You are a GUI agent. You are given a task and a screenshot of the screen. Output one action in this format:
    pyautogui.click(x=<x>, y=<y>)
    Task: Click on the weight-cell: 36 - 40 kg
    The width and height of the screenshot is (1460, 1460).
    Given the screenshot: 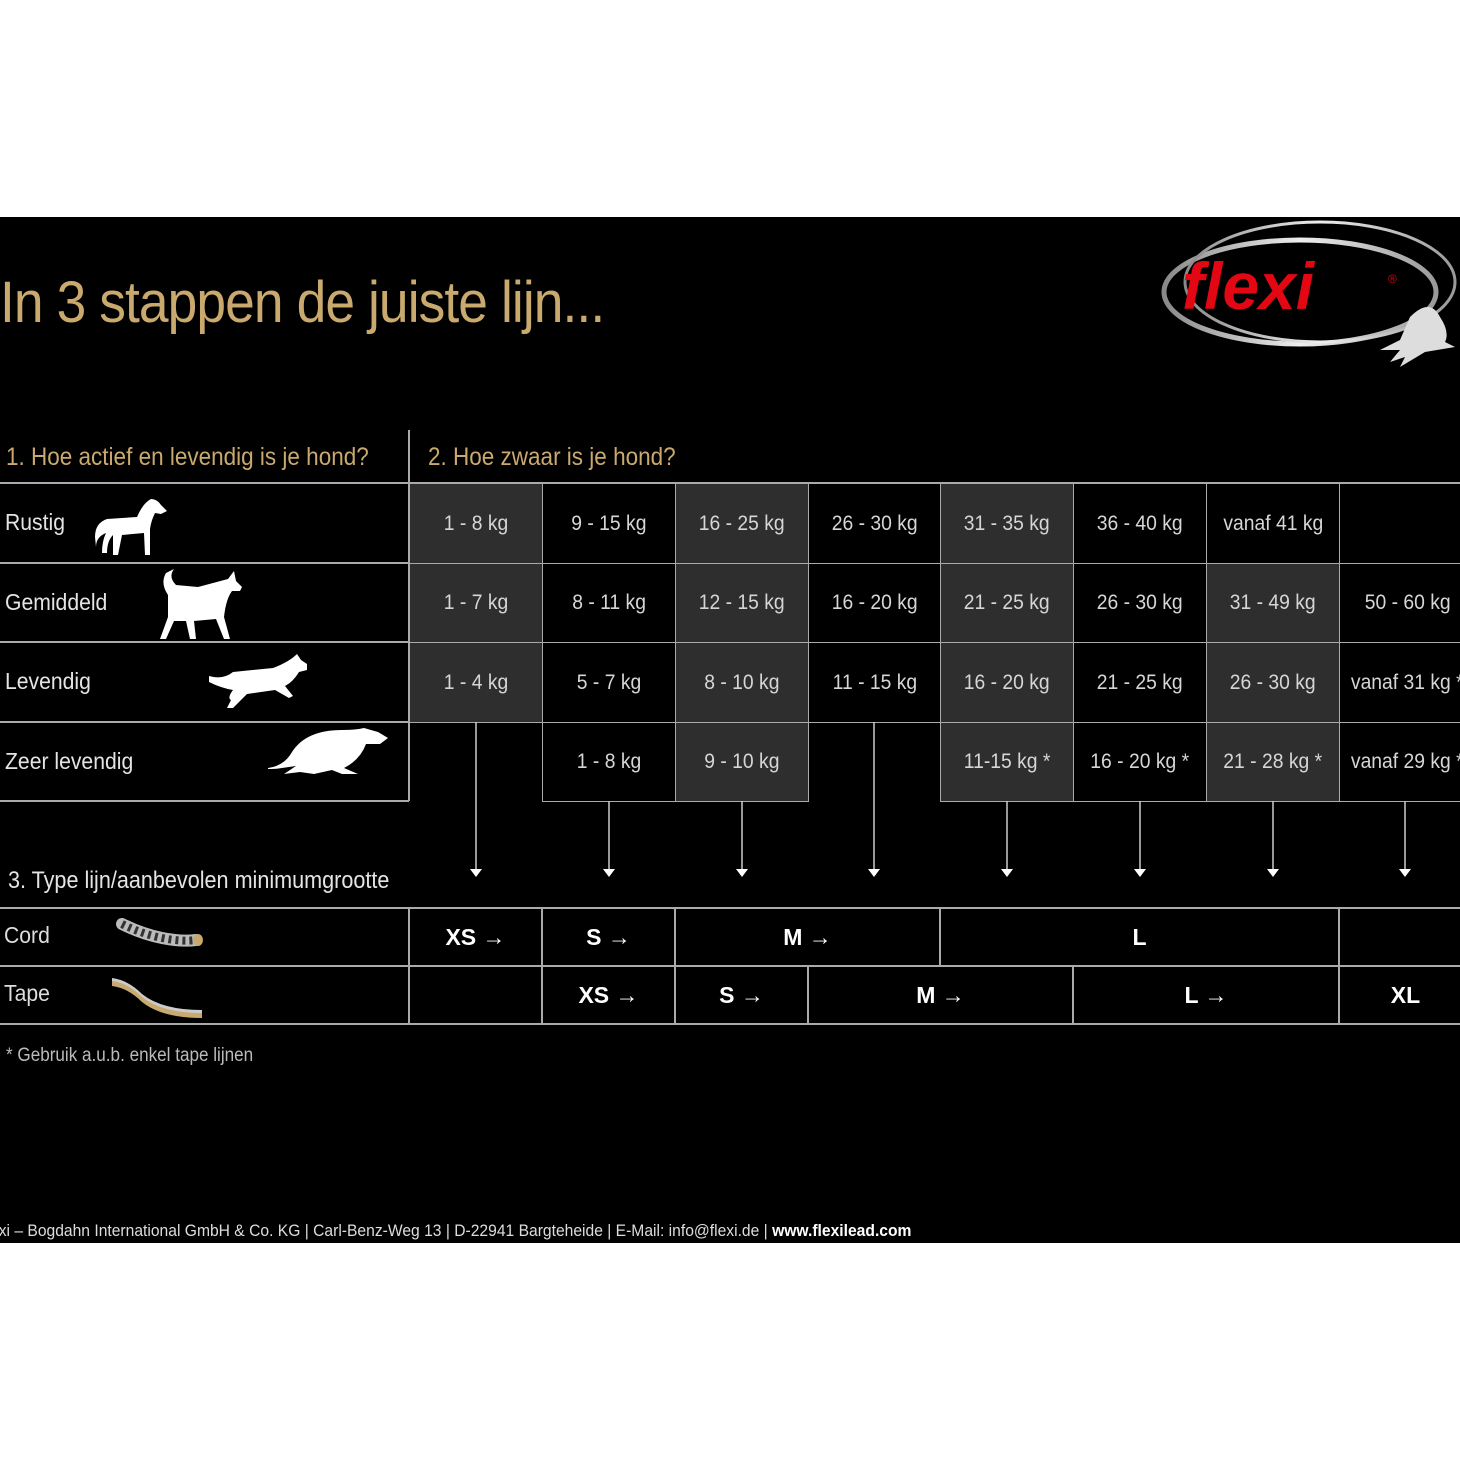 What is the action you would take?
    pyautogui.click(x=1140, y=523)
    